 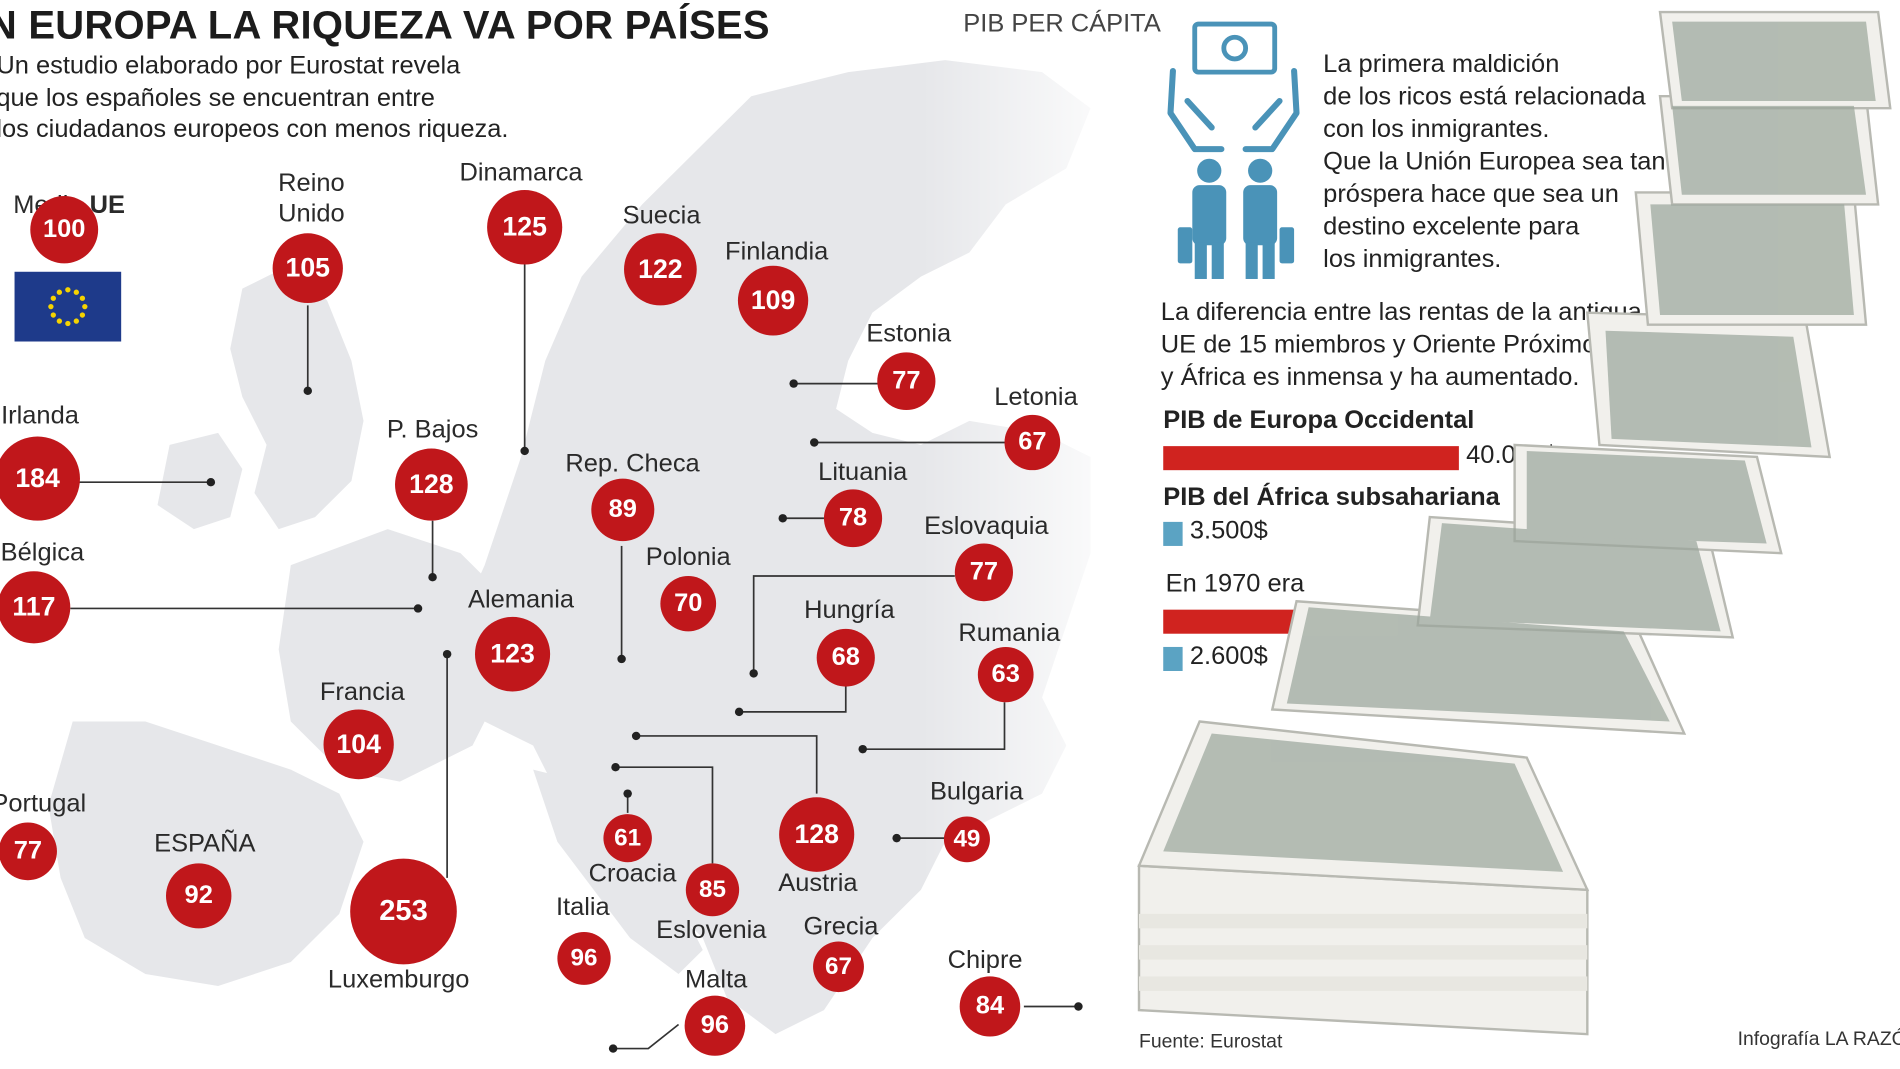 I want to click on country-label-austria: Austria, so click(x=818, y=883).